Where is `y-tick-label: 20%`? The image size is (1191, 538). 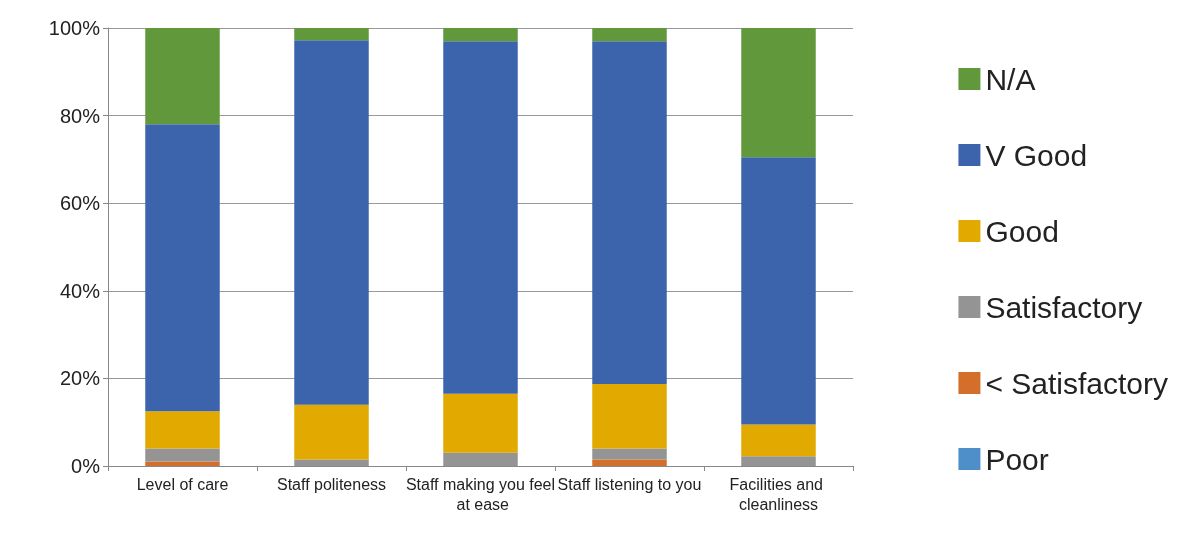
y-tick-label: 20% is located at coordinates (80, 378).